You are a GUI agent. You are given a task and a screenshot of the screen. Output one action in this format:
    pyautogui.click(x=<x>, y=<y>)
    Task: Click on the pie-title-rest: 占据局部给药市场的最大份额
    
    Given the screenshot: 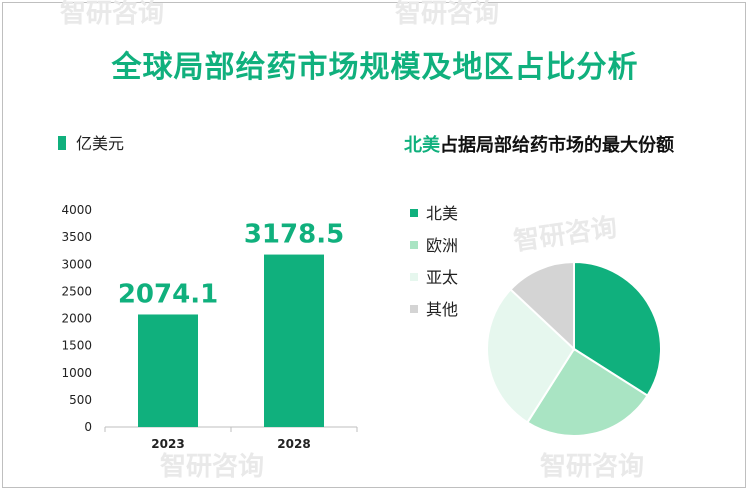 What is the action you would take?
    pyautogui.click(x=557, y=145)
    